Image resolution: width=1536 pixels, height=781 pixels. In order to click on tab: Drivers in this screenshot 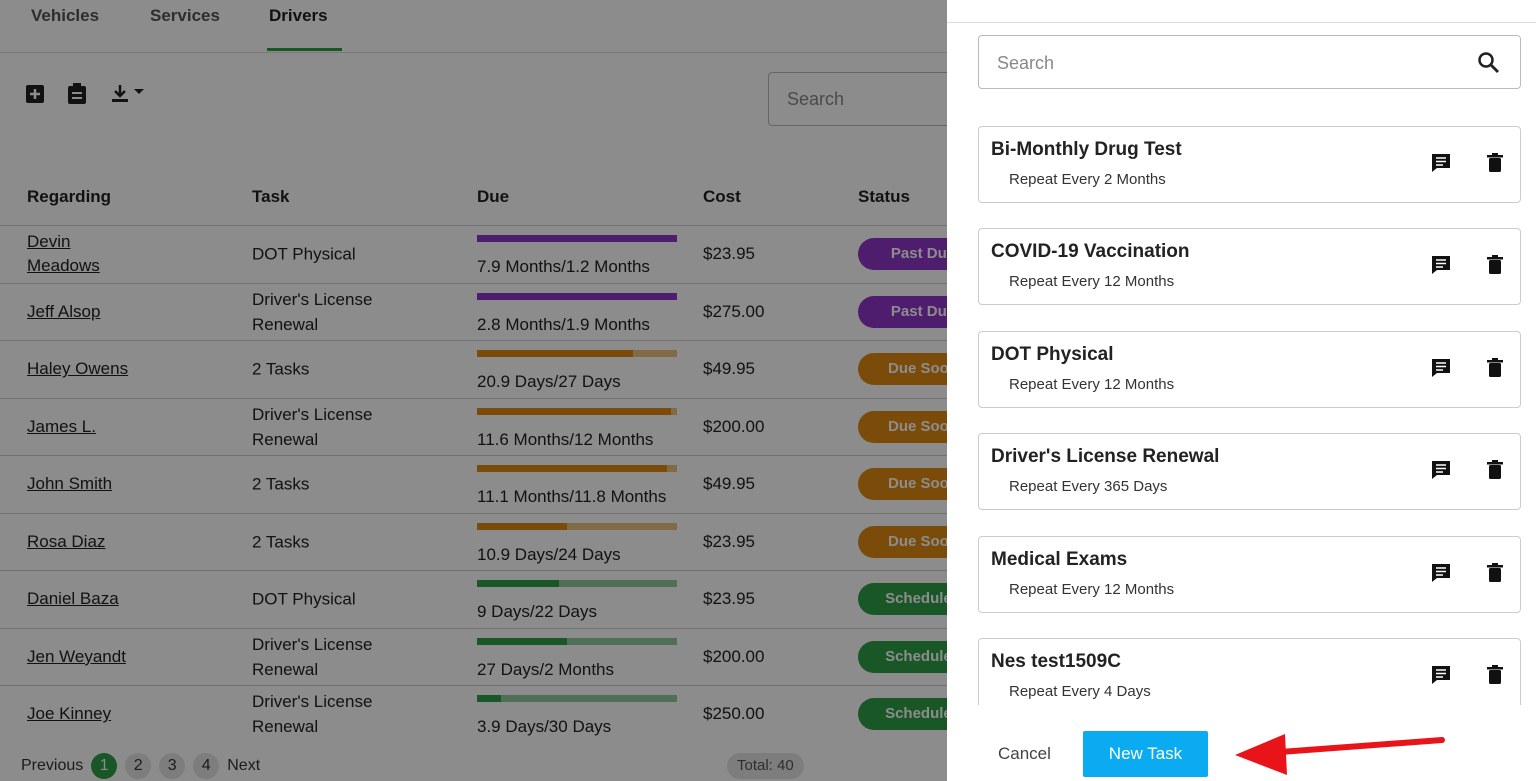, I will do `click(298, 15)`.